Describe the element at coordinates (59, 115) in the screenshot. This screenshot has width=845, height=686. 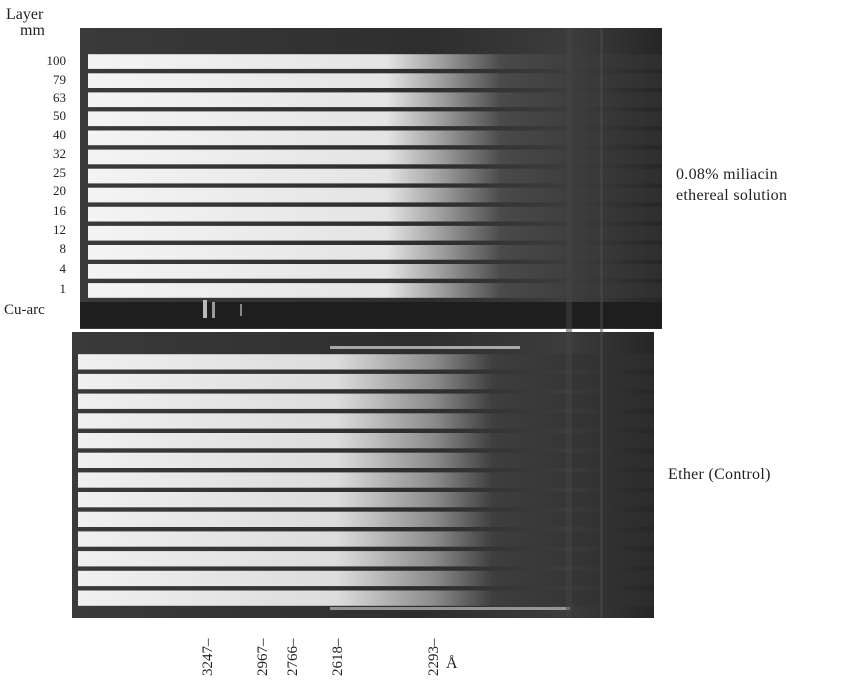
I see `layer-label: 50` at that location.